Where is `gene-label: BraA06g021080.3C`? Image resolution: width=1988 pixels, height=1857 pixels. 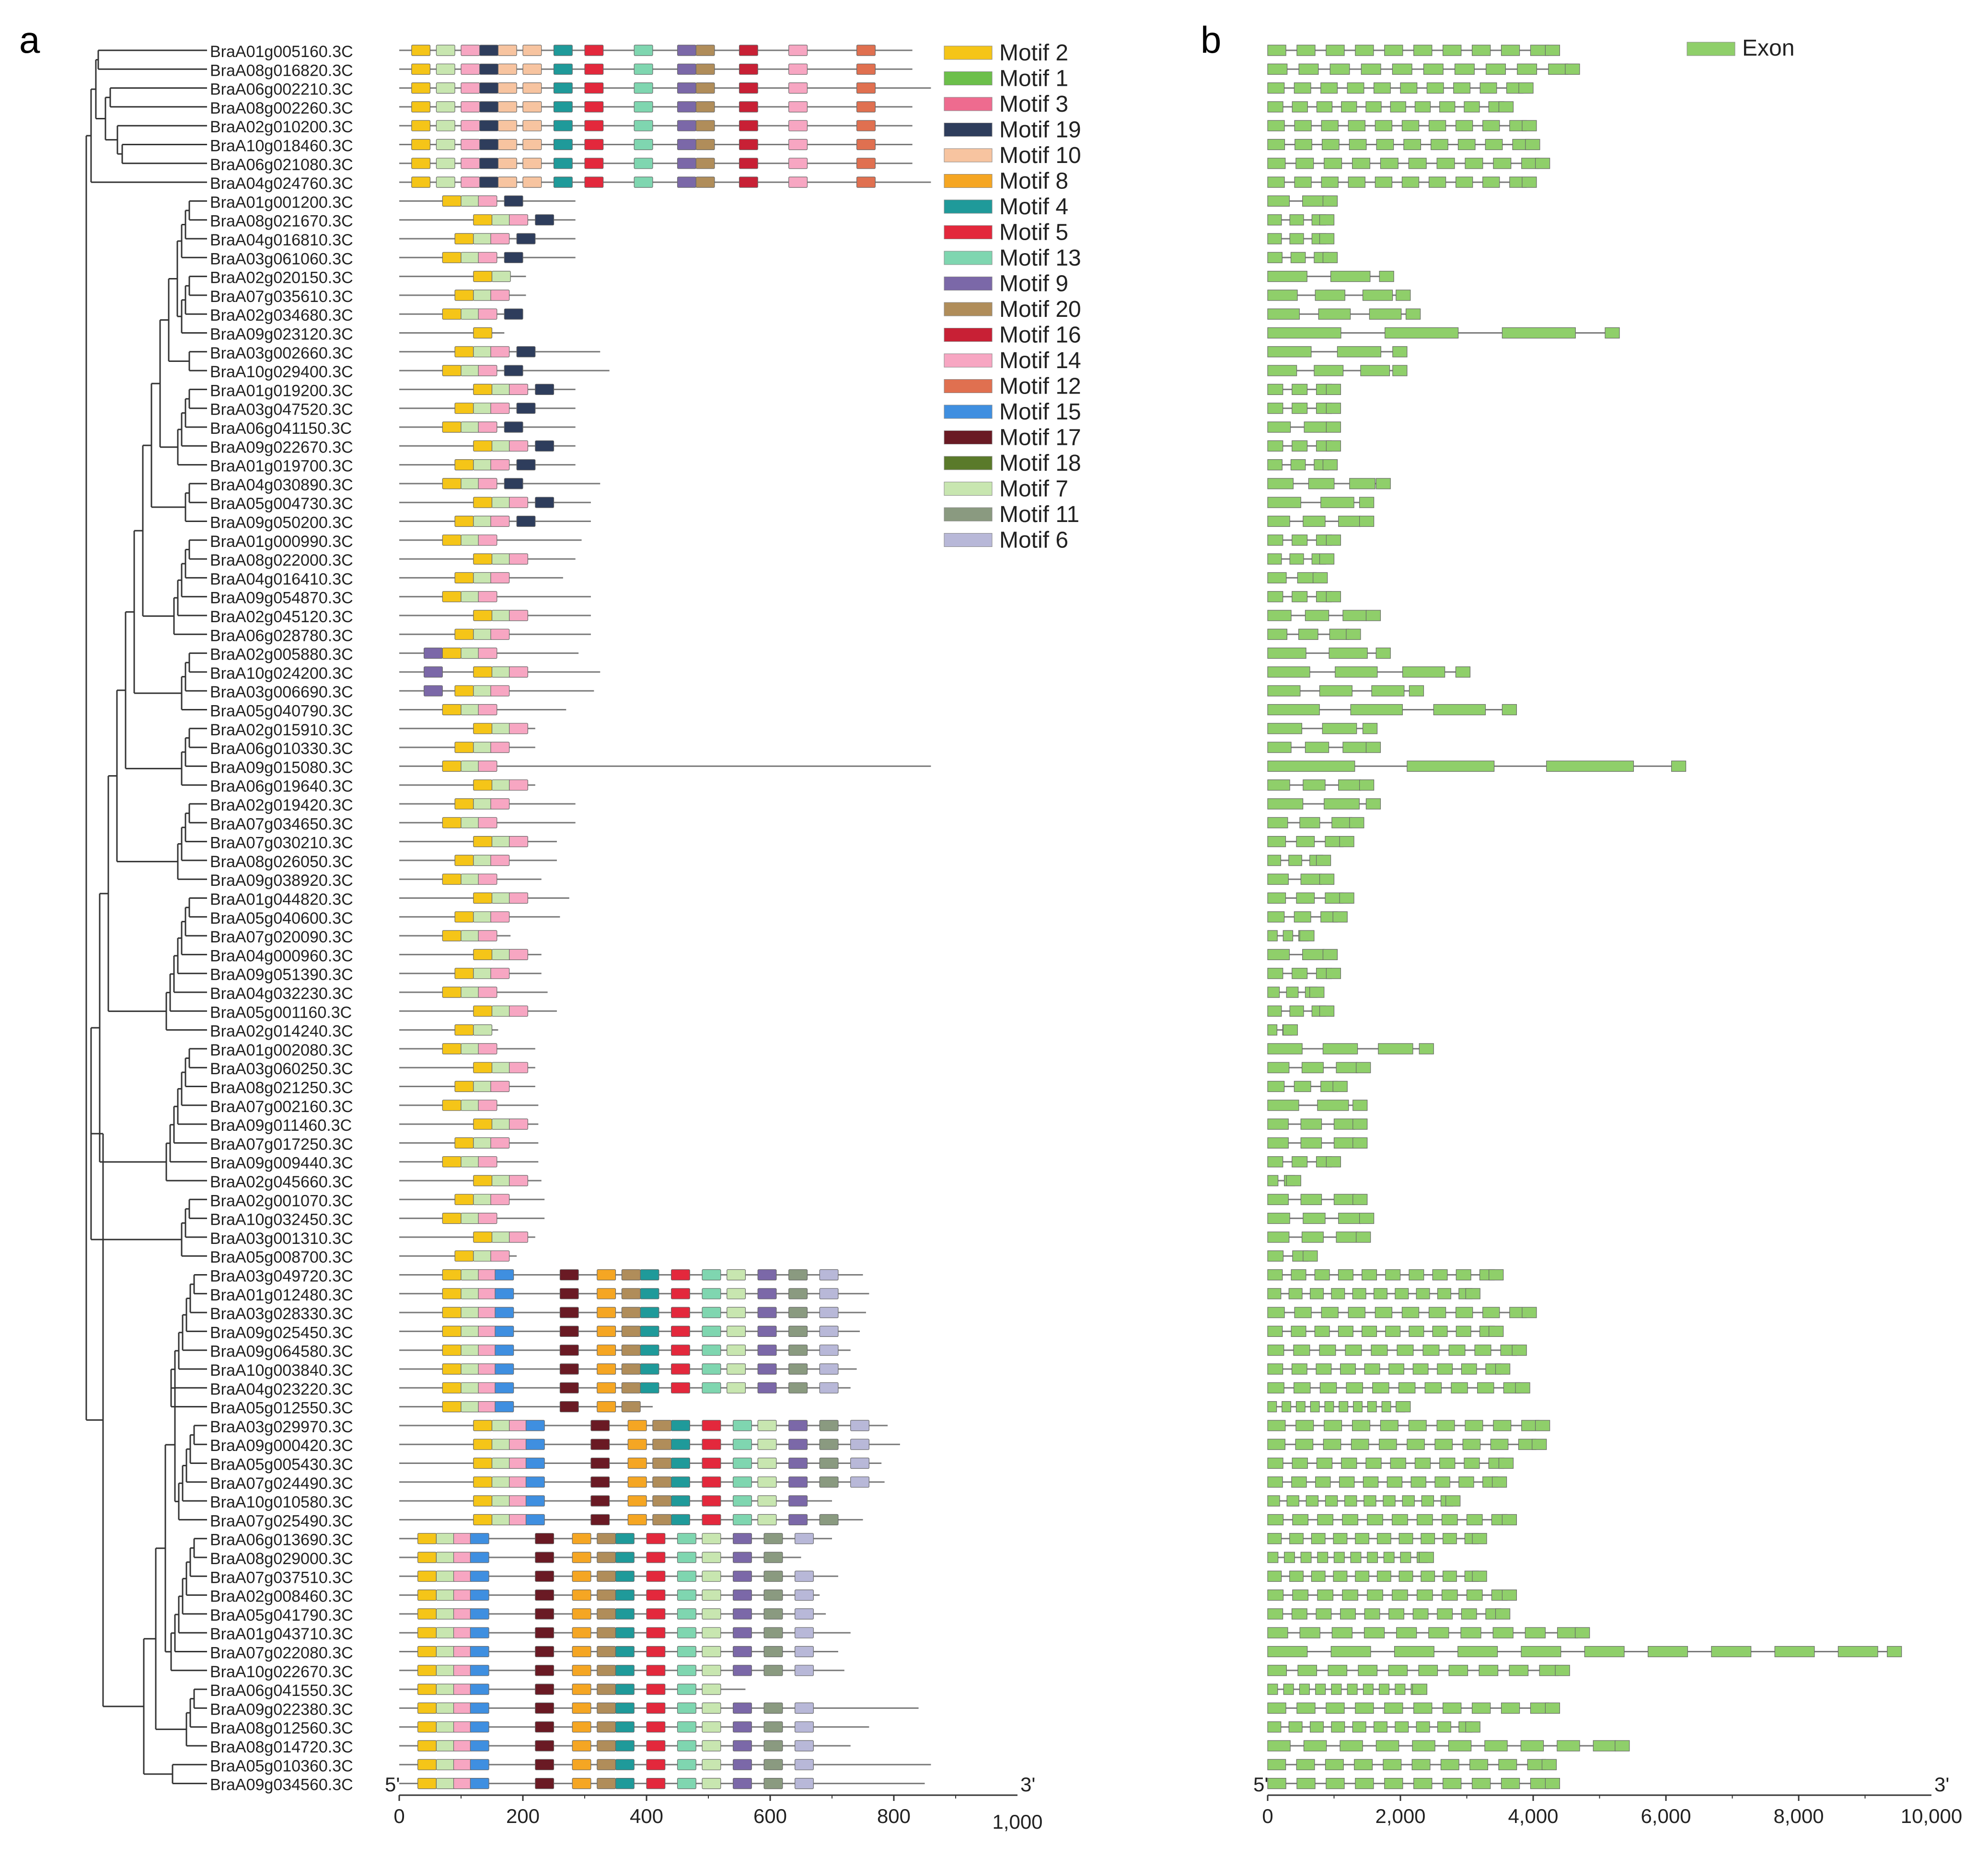 gene-label: BraA06g021080.3C is located at coordinates (282, 165).